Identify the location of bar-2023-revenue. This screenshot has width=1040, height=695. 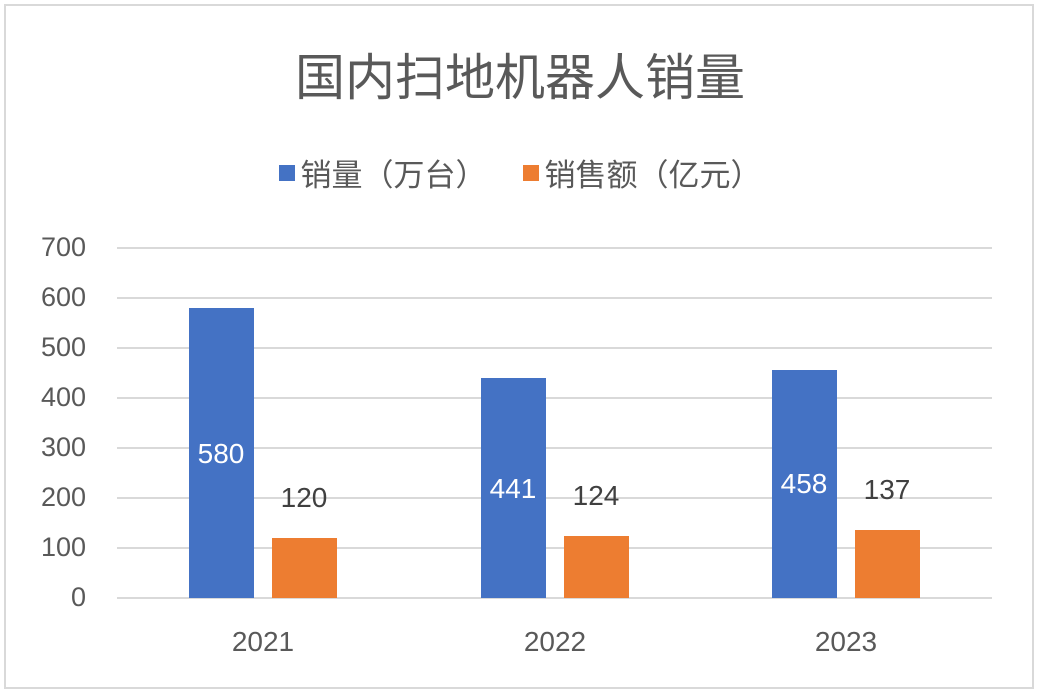
(887, 564).